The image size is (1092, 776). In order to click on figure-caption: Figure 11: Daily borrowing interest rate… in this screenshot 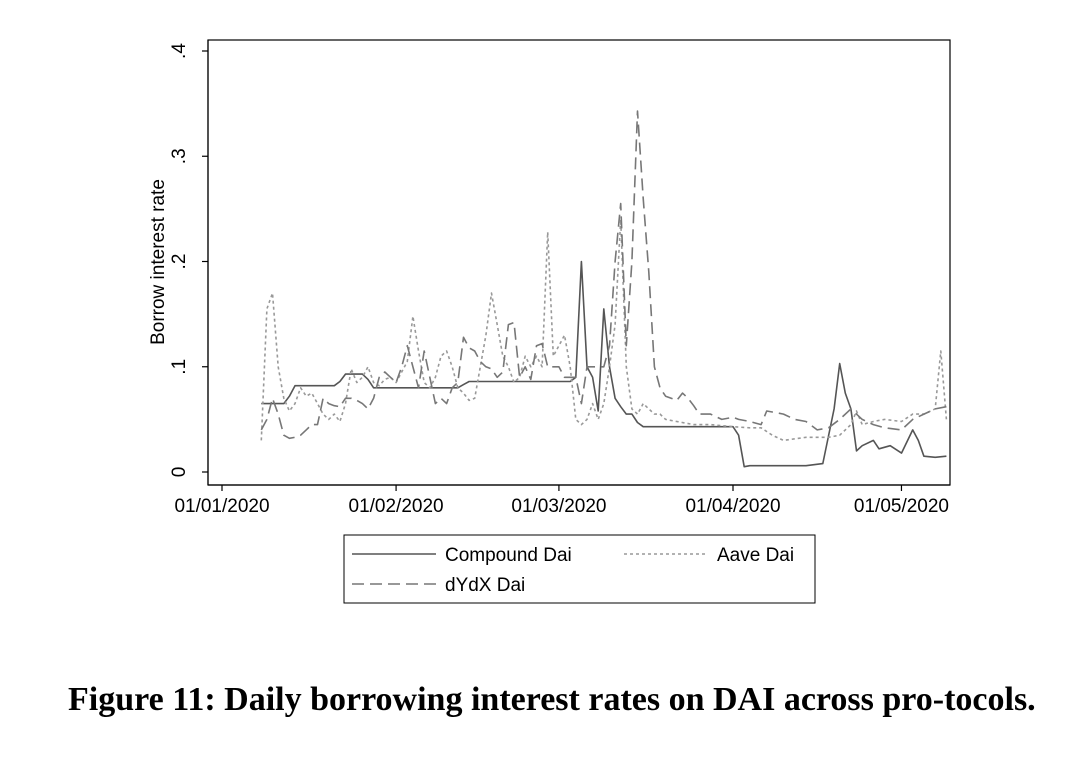, I will do `click(552, 699)`.